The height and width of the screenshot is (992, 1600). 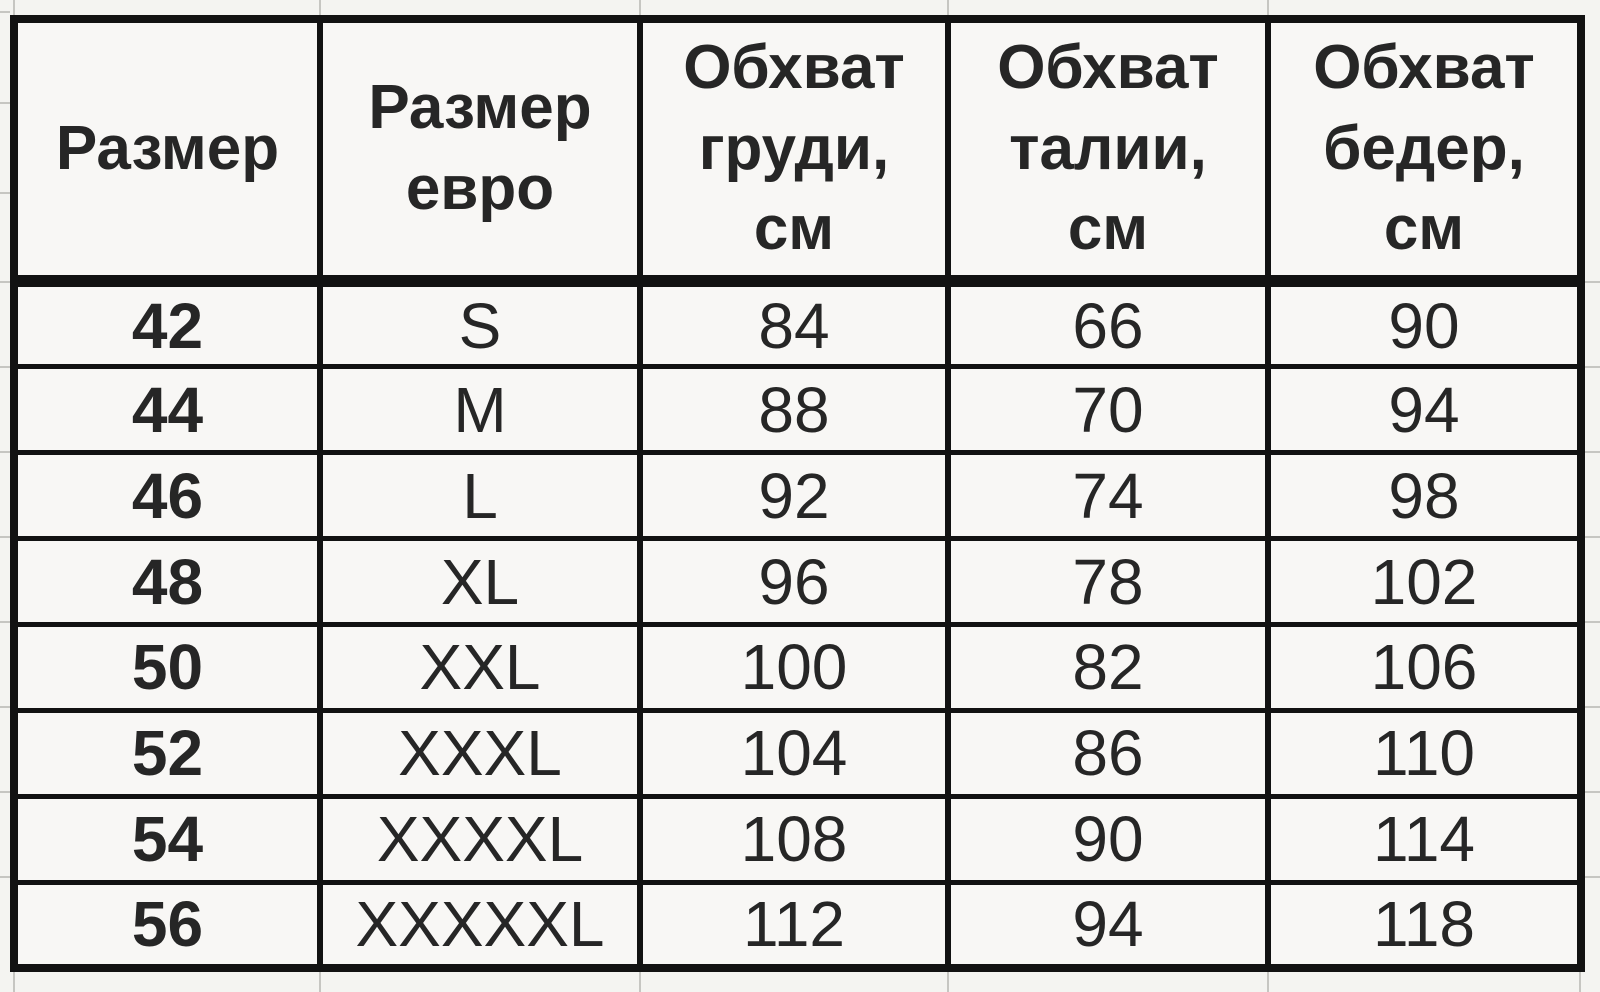 What do you see at coordinates (1108, 581) in the screenshot?
I see `cell-waist: 78` at bounding box center [1108, 581].